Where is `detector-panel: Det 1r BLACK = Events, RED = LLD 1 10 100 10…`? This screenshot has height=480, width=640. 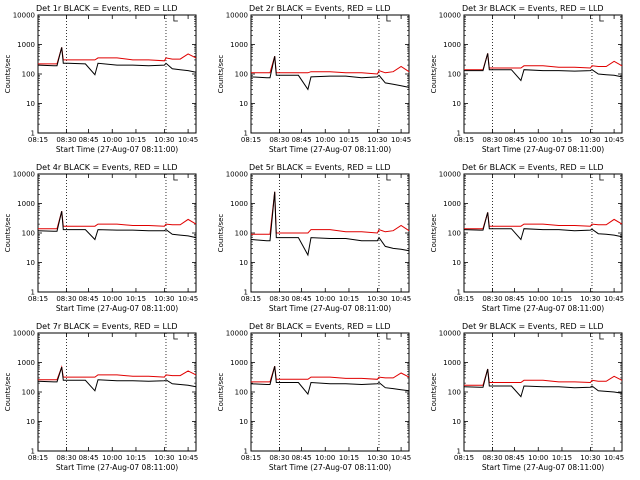
detector-panel: Det 1r BLACK = Events, RED = LLD 1 10 100 10… is located at coordinates (101, 79).